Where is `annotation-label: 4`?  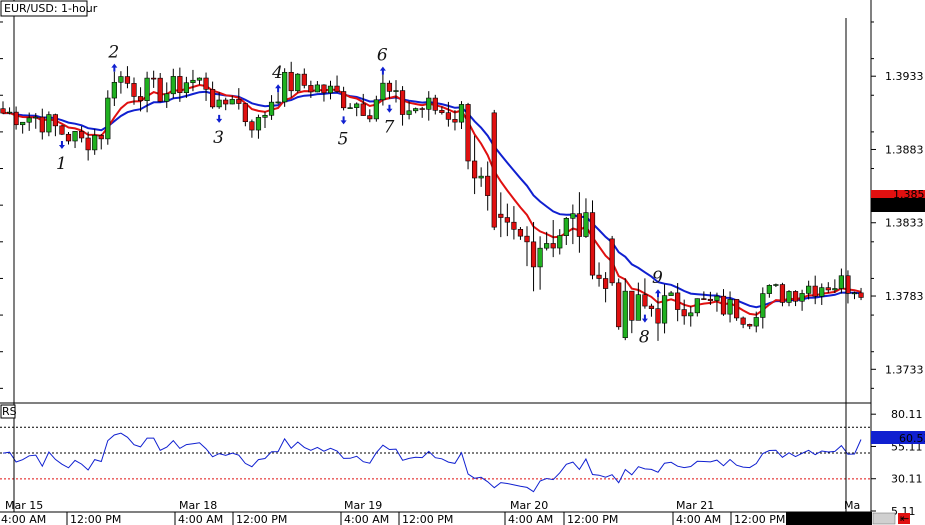
annotation-label: 4 is located at coordinates (277, 73).